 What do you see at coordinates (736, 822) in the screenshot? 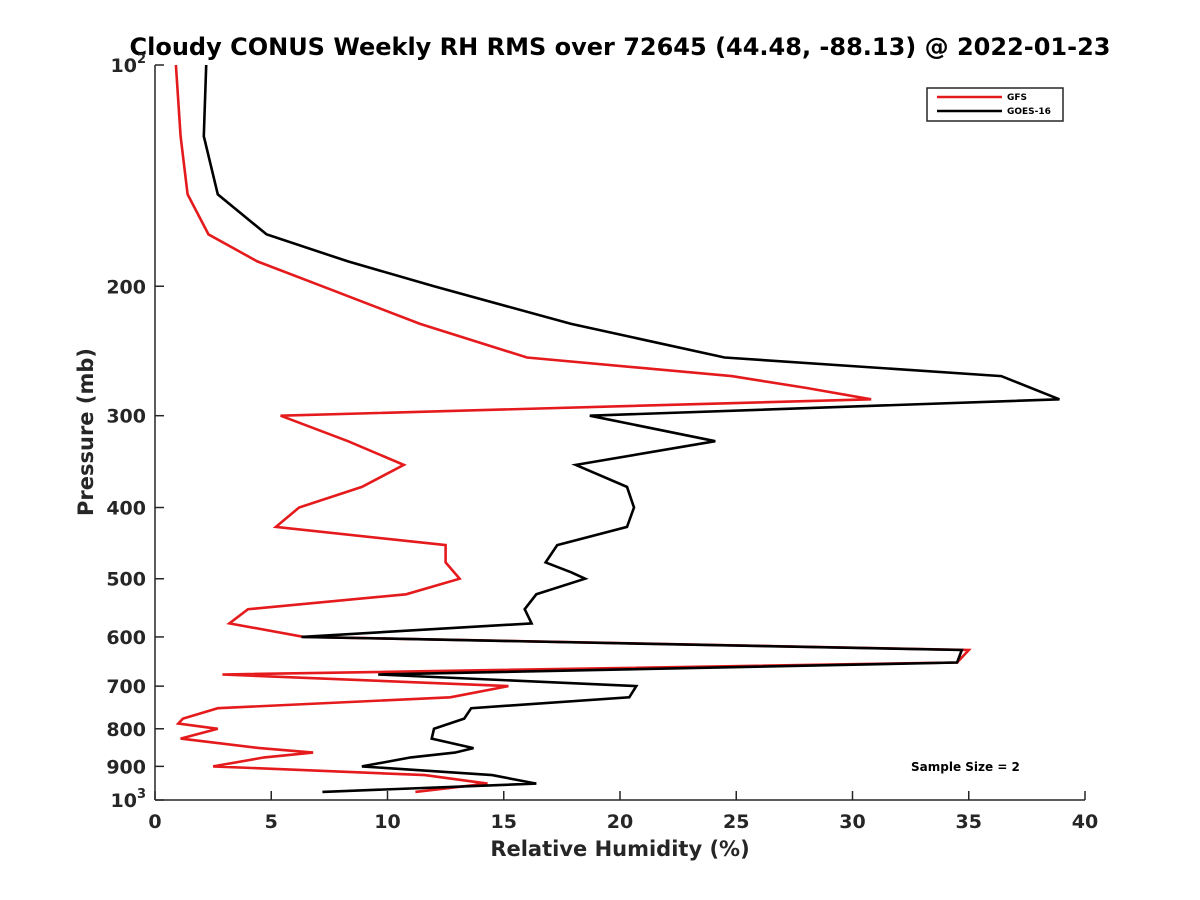
I see `x-tick-label: 25` at bounding box center [736, 822].